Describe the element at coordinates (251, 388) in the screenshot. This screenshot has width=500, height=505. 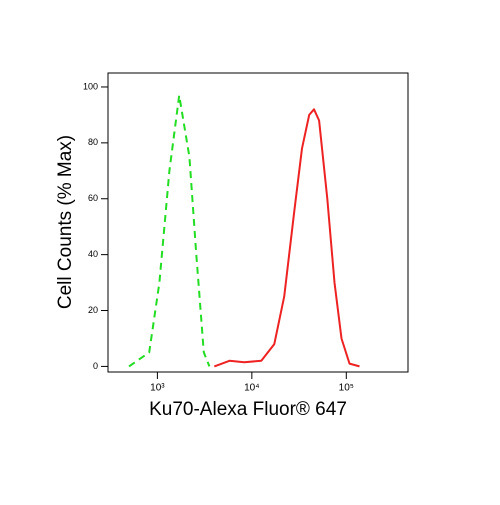
I see `x-tick-label: 10⁴` at that location.